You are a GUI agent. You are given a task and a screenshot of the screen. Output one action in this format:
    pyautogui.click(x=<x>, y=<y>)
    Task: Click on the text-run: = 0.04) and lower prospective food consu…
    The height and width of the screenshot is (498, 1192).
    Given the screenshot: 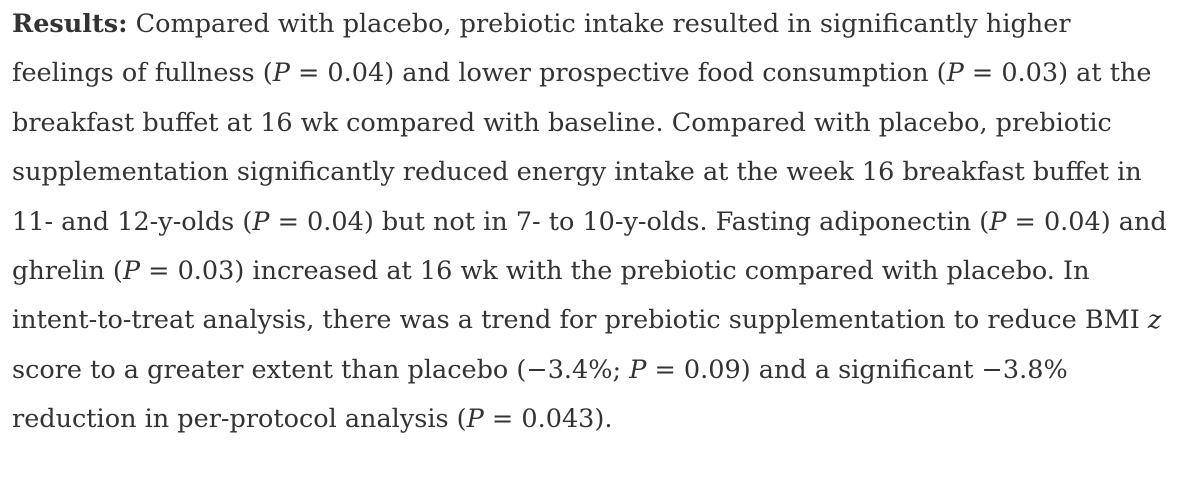 What is the action you would take?
    pyautogui.click(x=618, y=73)
    